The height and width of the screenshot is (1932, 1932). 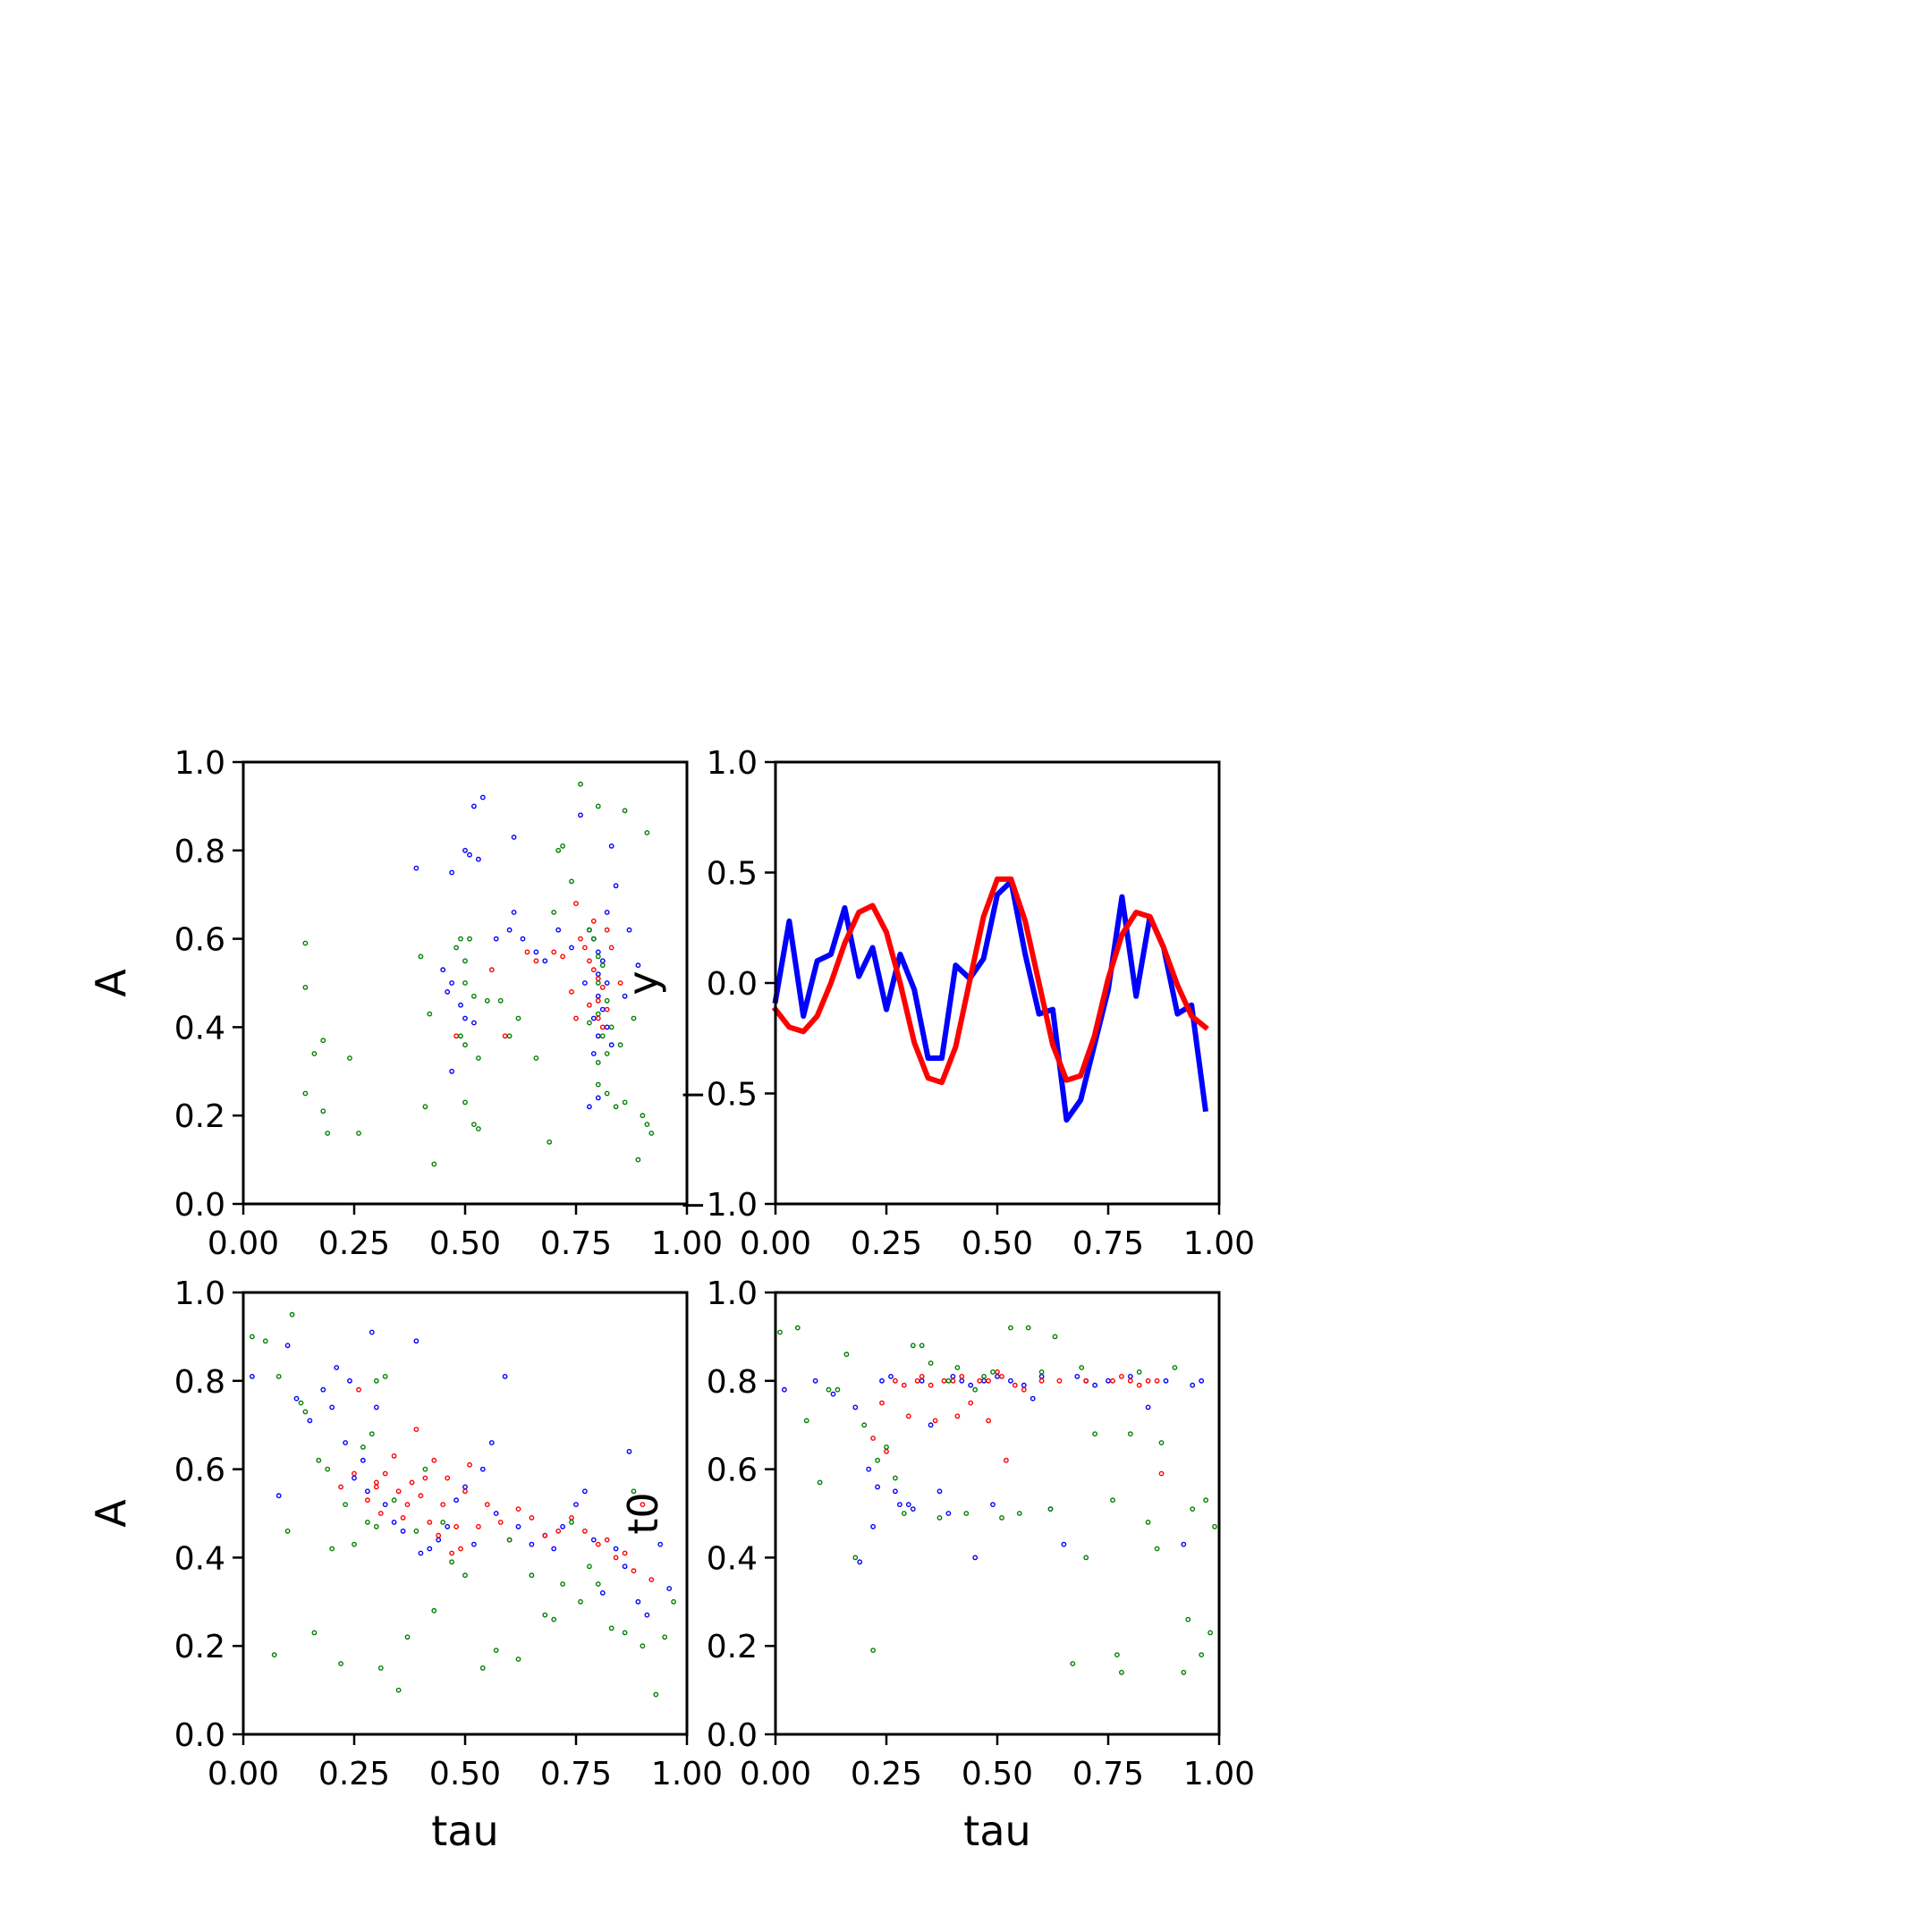 I want to click on y-tick-label: 0.2, so click(x=732, y=1647).